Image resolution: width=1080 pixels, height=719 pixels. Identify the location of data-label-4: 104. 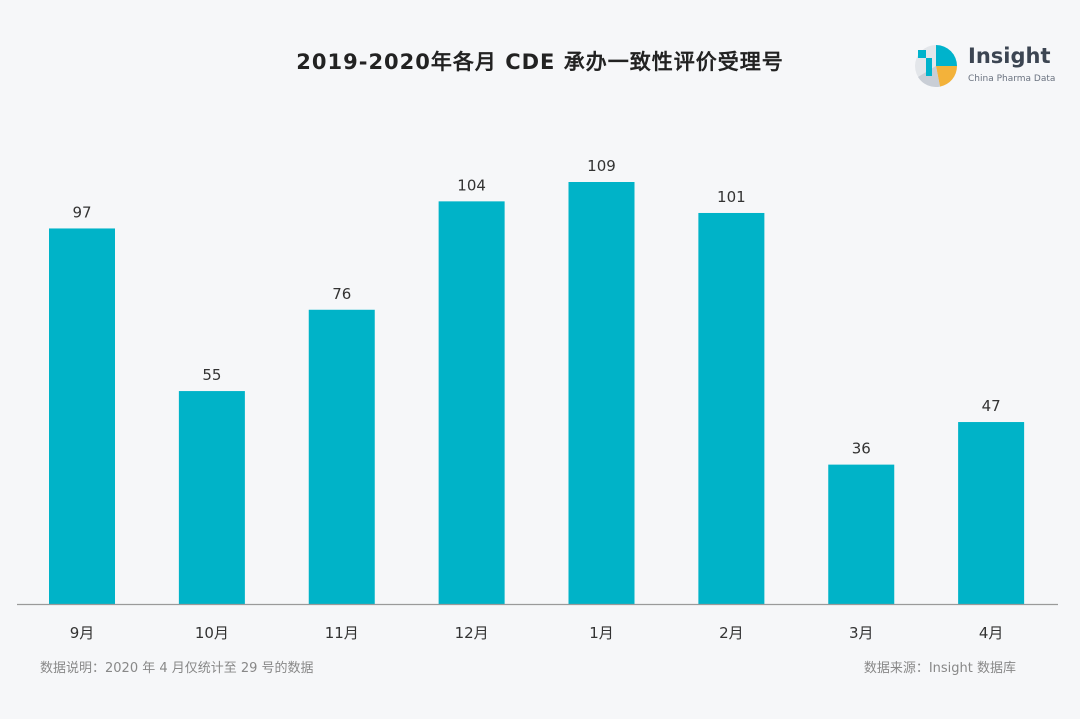
(471, 185).